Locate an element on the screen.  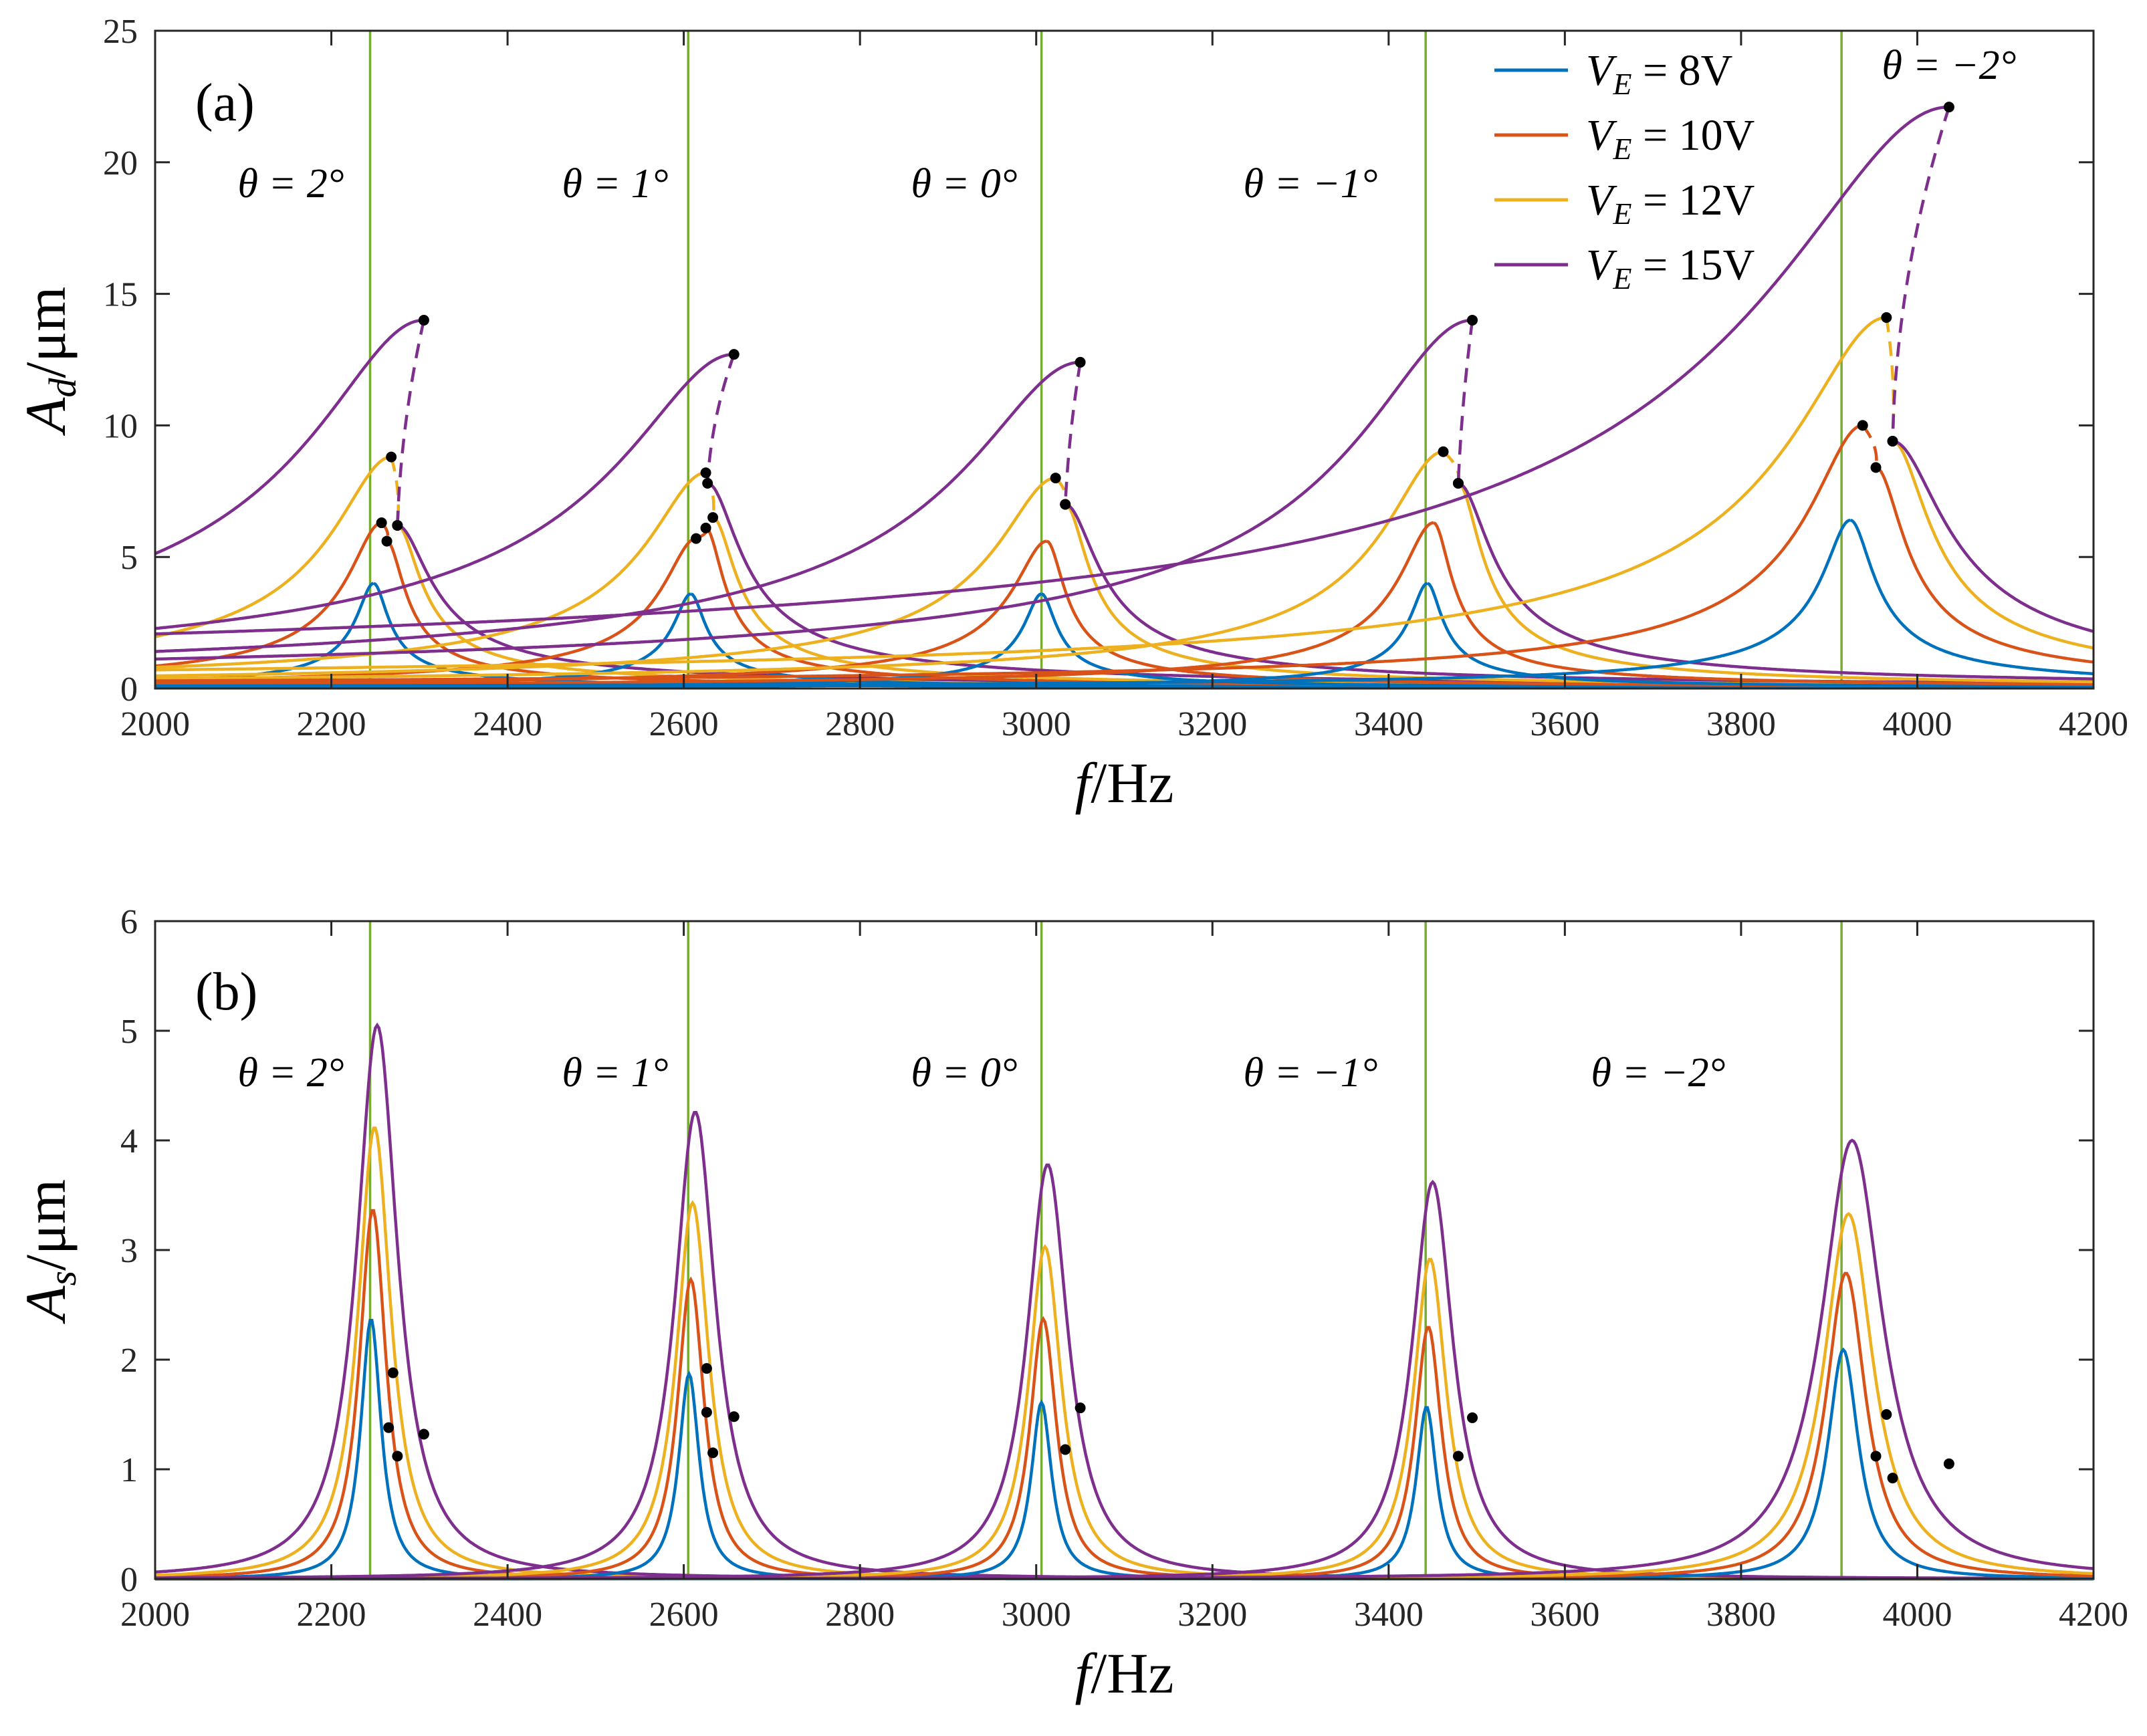
legend-label-V15: VE = 15V is located at coordinates (1670, 268).